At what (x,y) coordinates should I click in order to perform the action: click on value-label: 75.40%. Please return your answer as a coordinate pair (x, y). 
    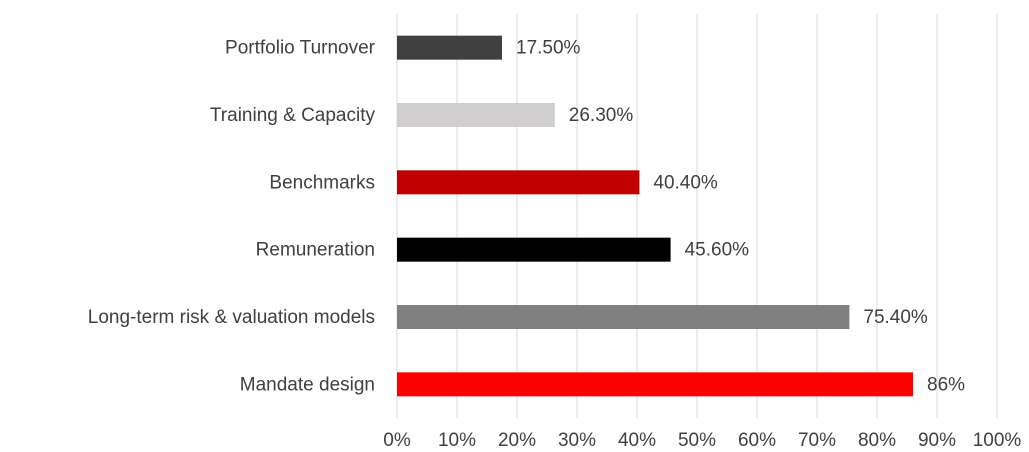
    Looking at the image, I should click on (895, 317).